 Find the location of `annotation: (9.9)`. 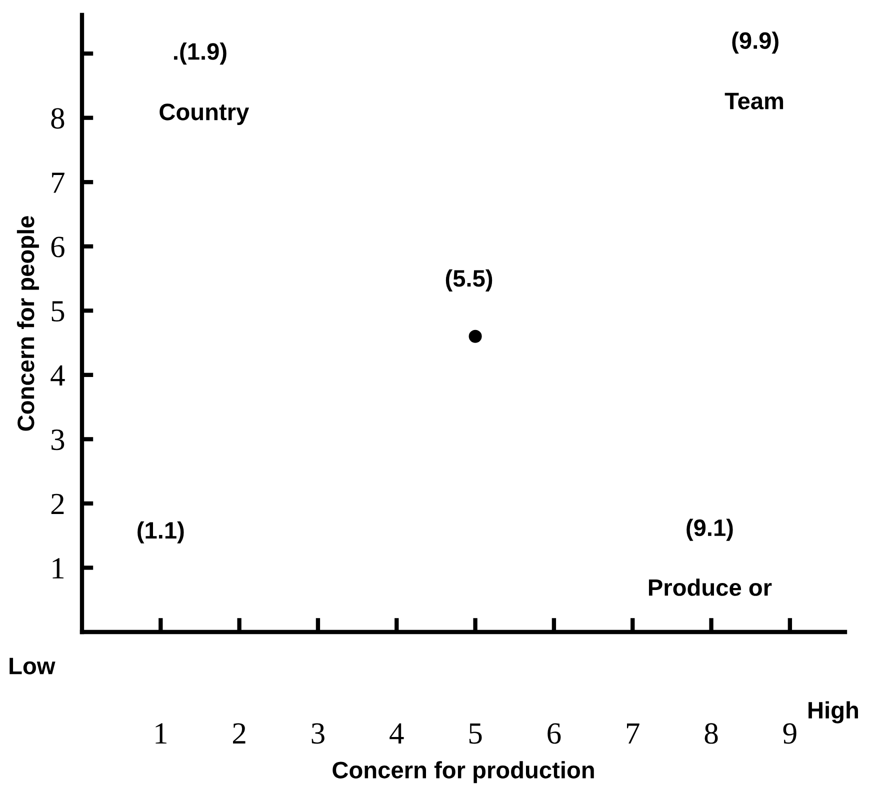

annotation: (9.9) is located at coordinates (755, 43).